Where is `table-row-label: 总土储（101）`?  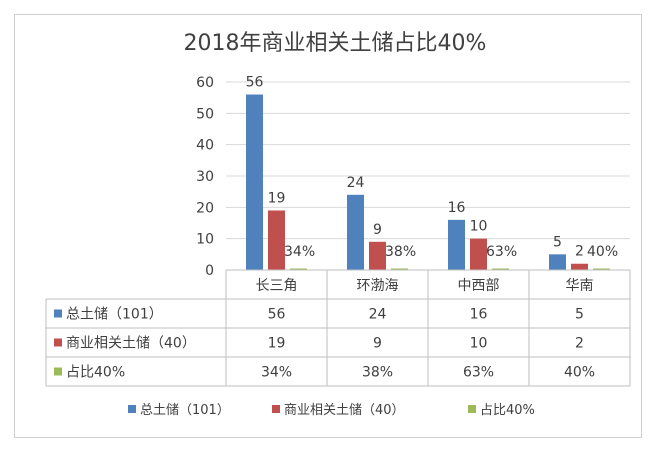 table-row-label: 总土储（101） is located at coordinates (114, 315).